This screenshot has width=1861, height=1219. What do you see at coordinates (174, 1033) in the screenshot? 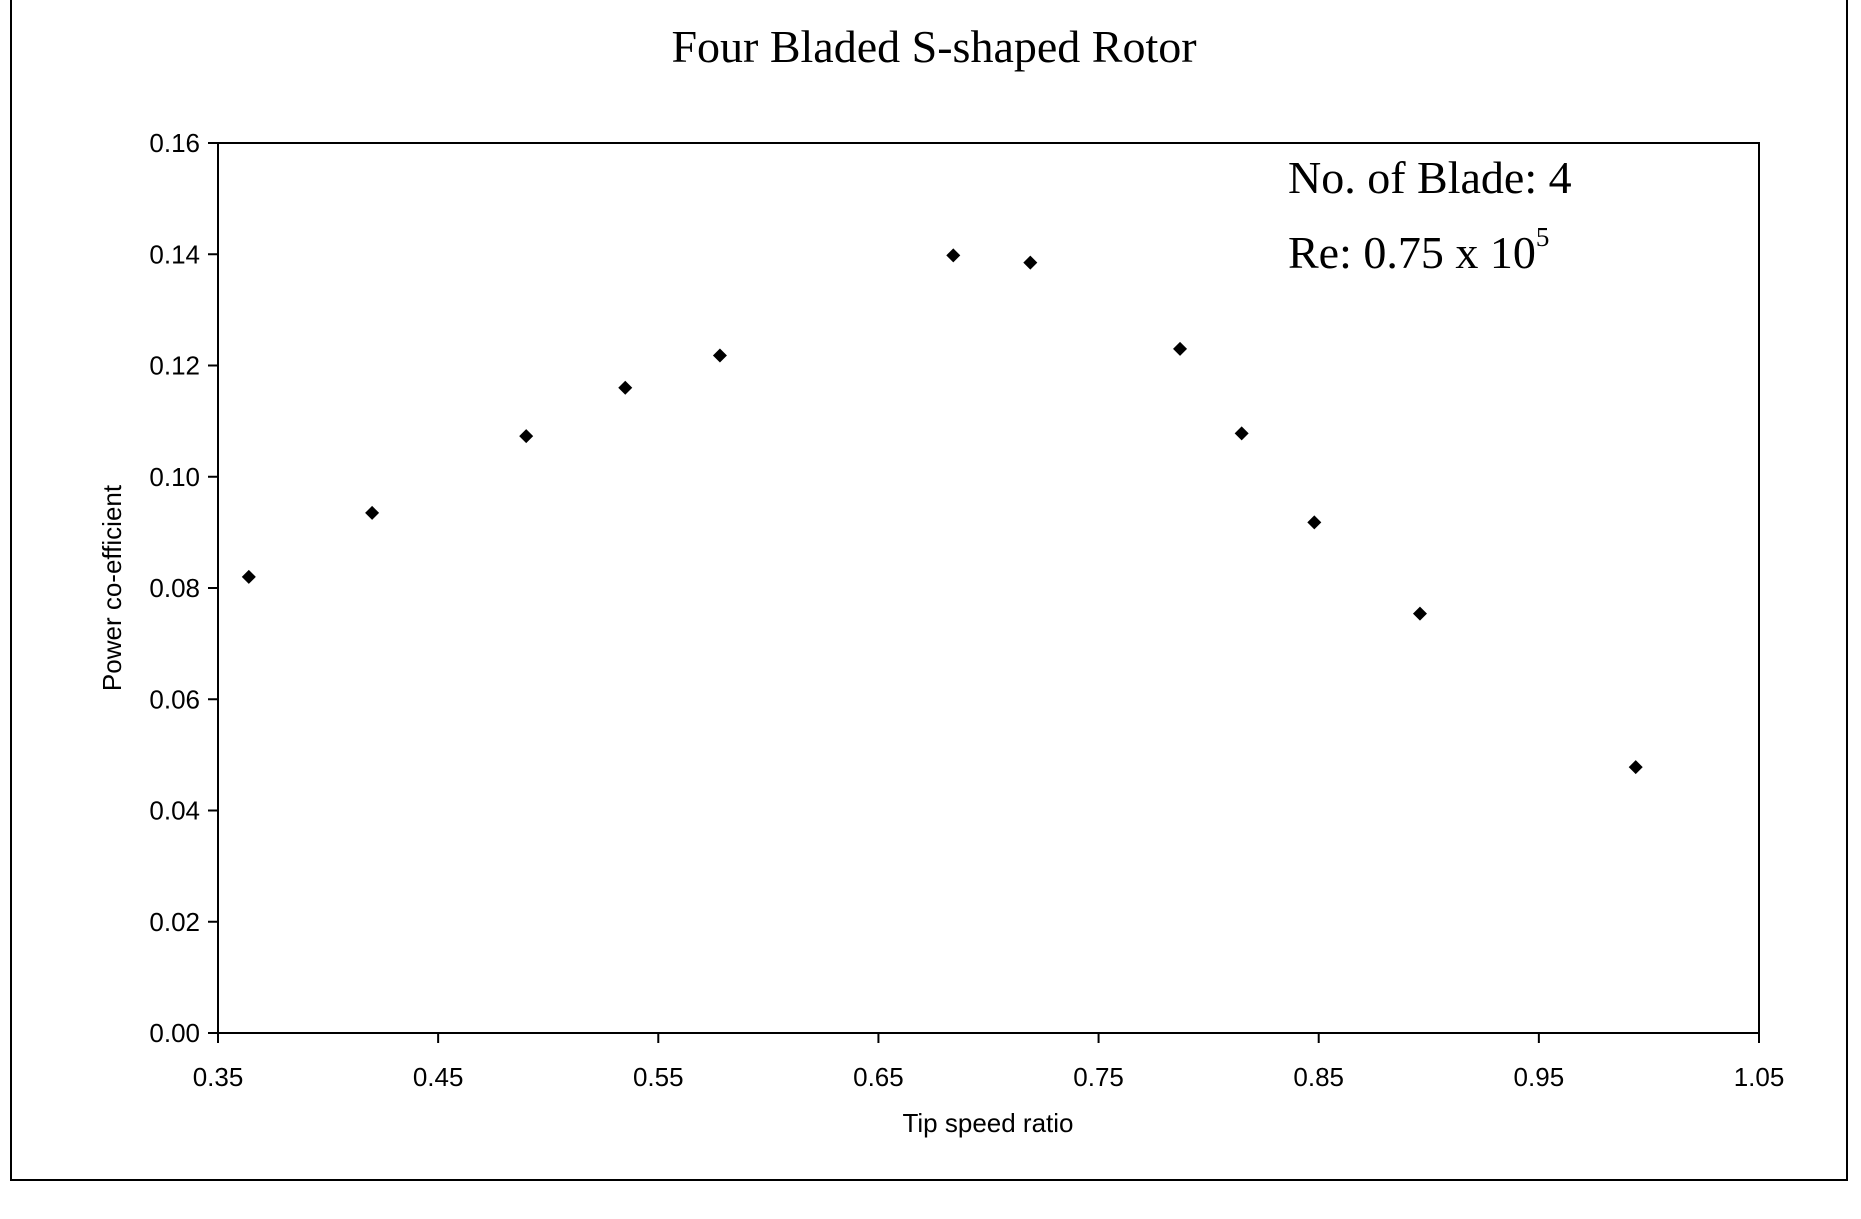
I see `y-tick-label: 0.00` at bounding box center [174, 1033].